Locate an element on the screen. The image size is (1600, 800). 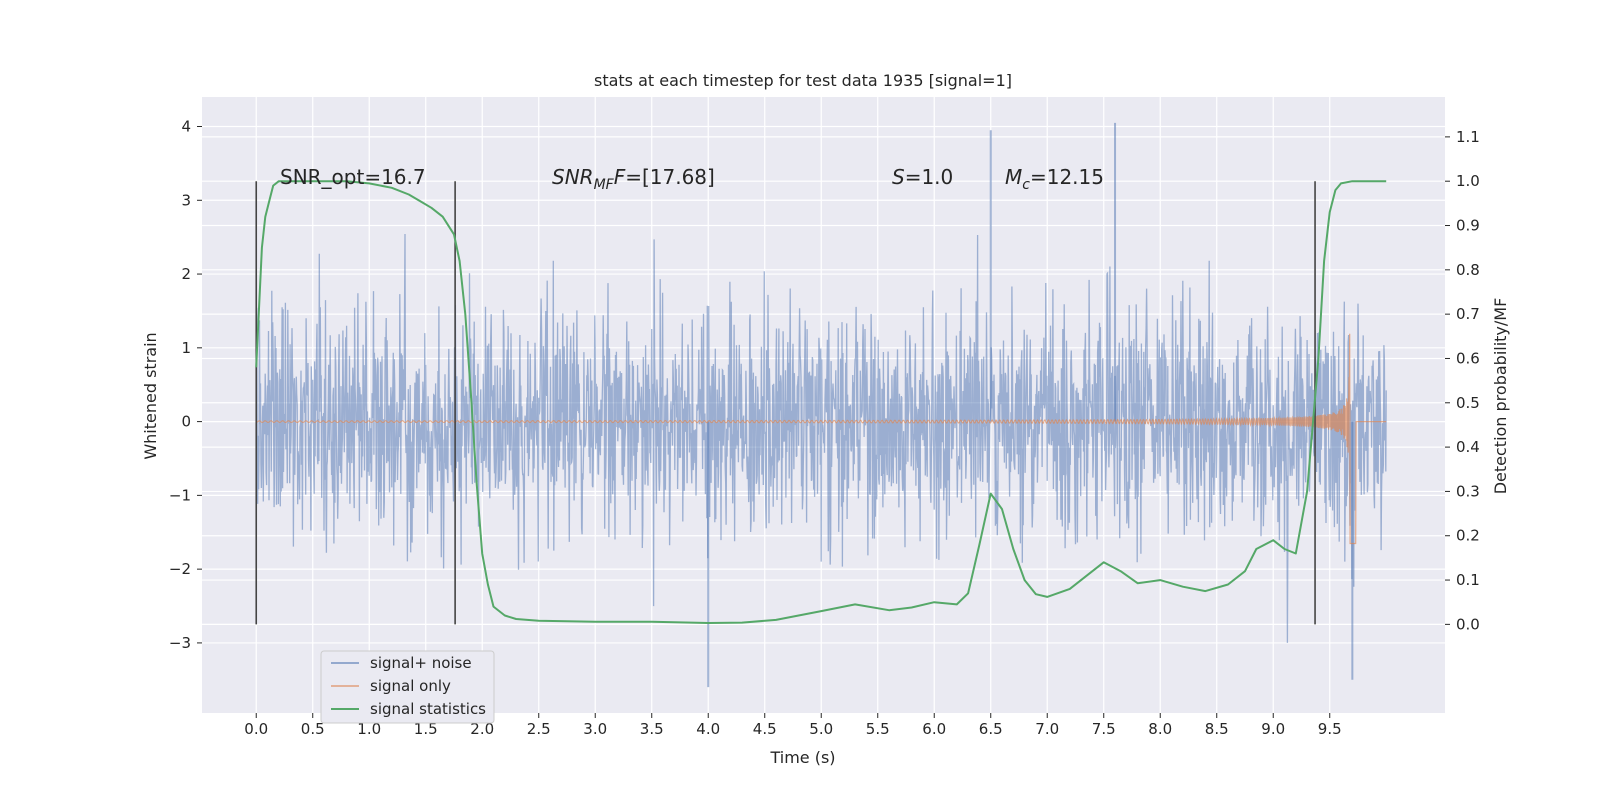
y-left-axis-ticks: 4 3 2 1 0 −1 −2 −3 is located at coordinates (185, 385).